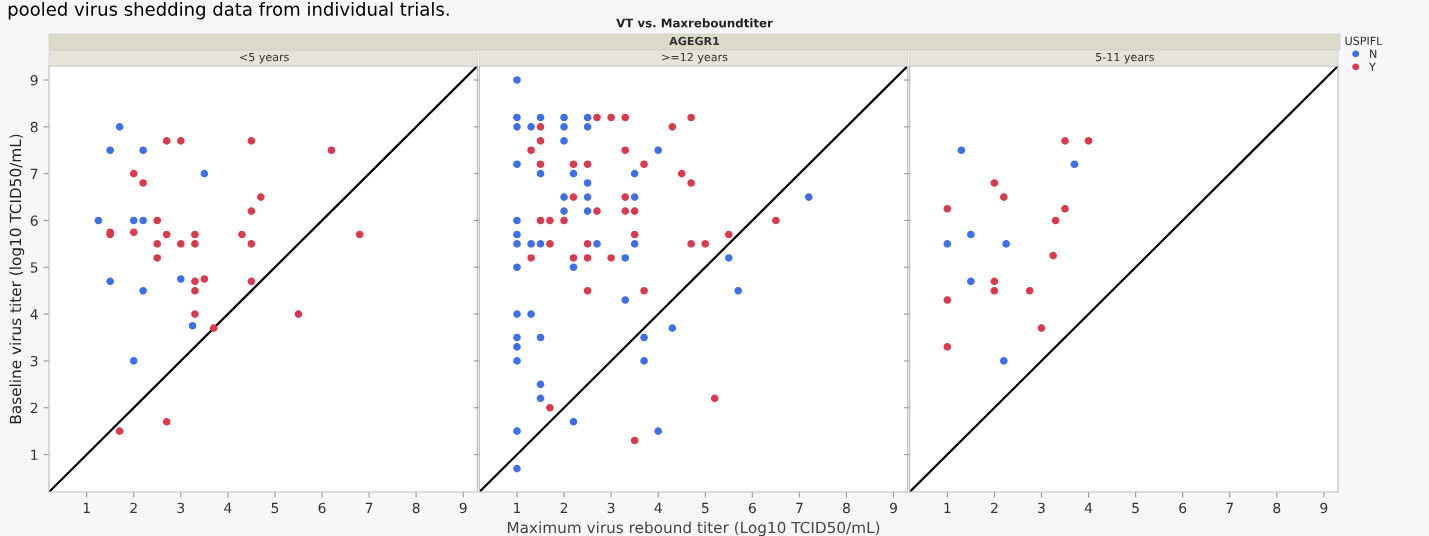 Image resolution: width=1429 pixels, height=536 pixels. What do you see at coordinates (228, 11) in the screenshot?
I see `text: pooled virus shedding data from individual trials.` at bounding box center [228, 11].